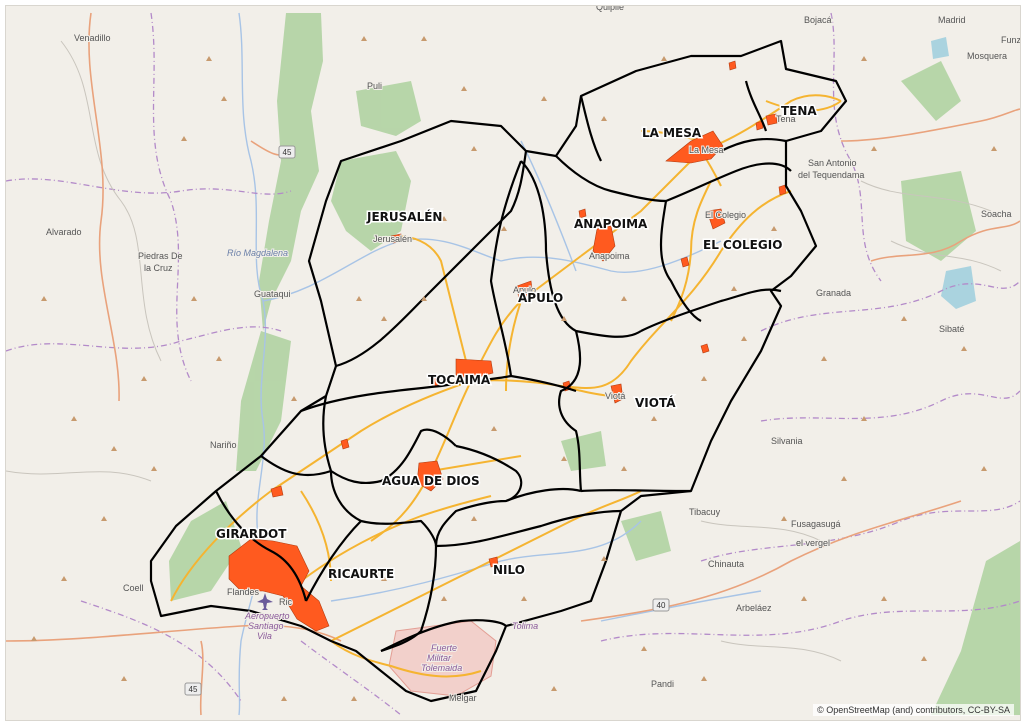 This screenshot has height=724, width=1024. I want to click on place-madrid: Madrid, so click(952, 20).